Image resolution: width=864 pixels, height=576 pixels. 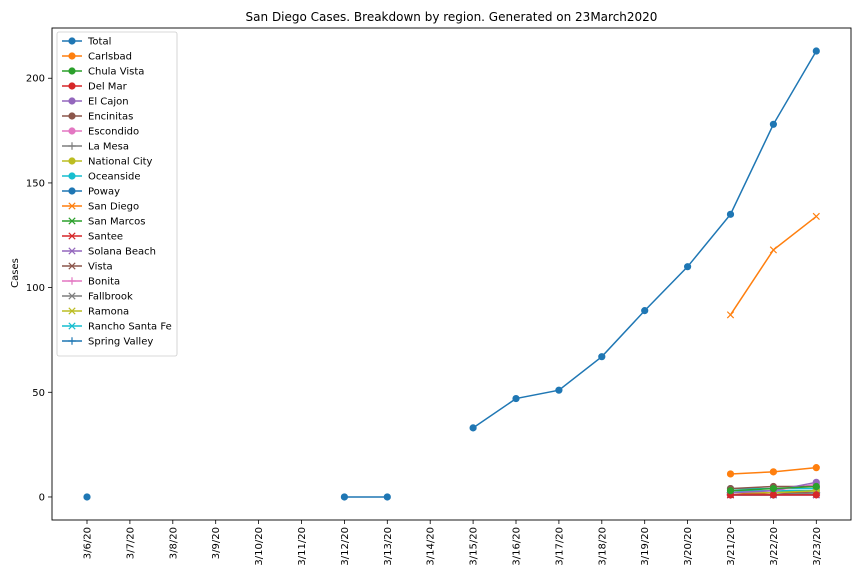 What do you see at coordinates (15, 273) in the screenshot?
I see `y-axis-label: Cases` at bounding box center [15, 273].